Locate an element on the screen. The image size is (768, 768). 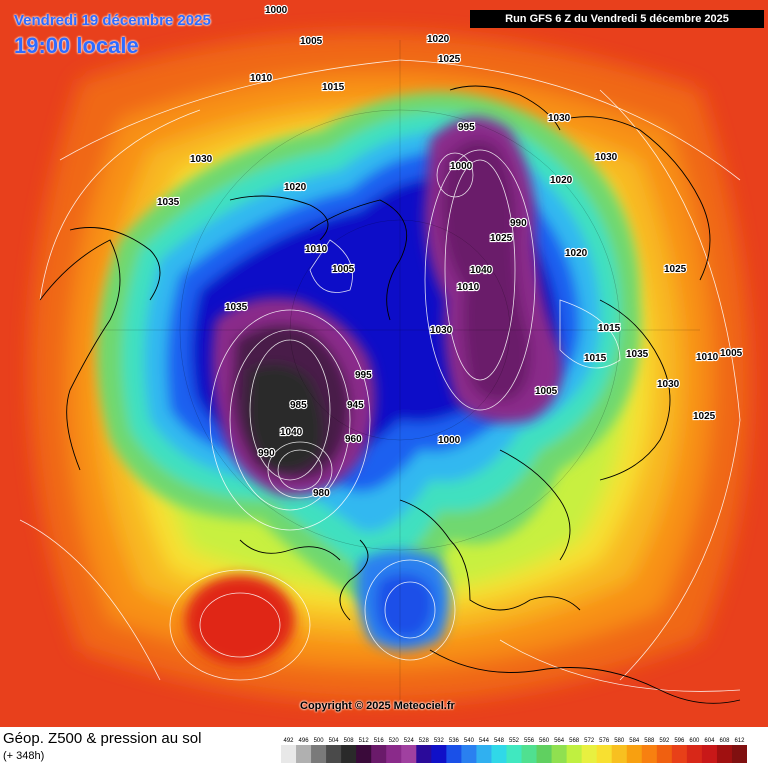
scale-tick-label: 528 is located at coordinates (424, 741).